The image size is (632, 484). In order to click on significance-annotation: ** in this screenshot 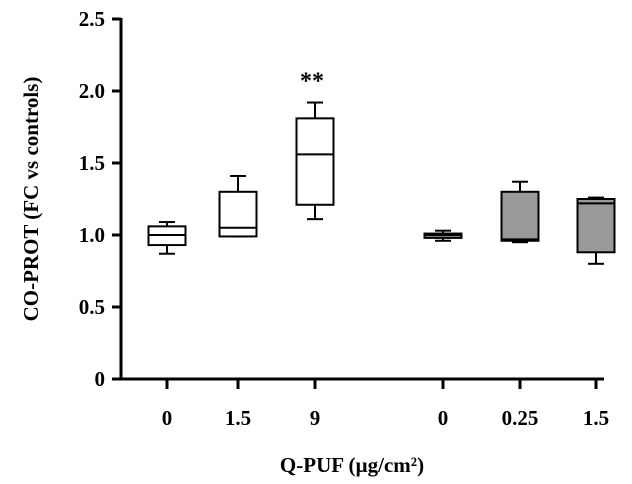, I will do `click(312, 82)`.